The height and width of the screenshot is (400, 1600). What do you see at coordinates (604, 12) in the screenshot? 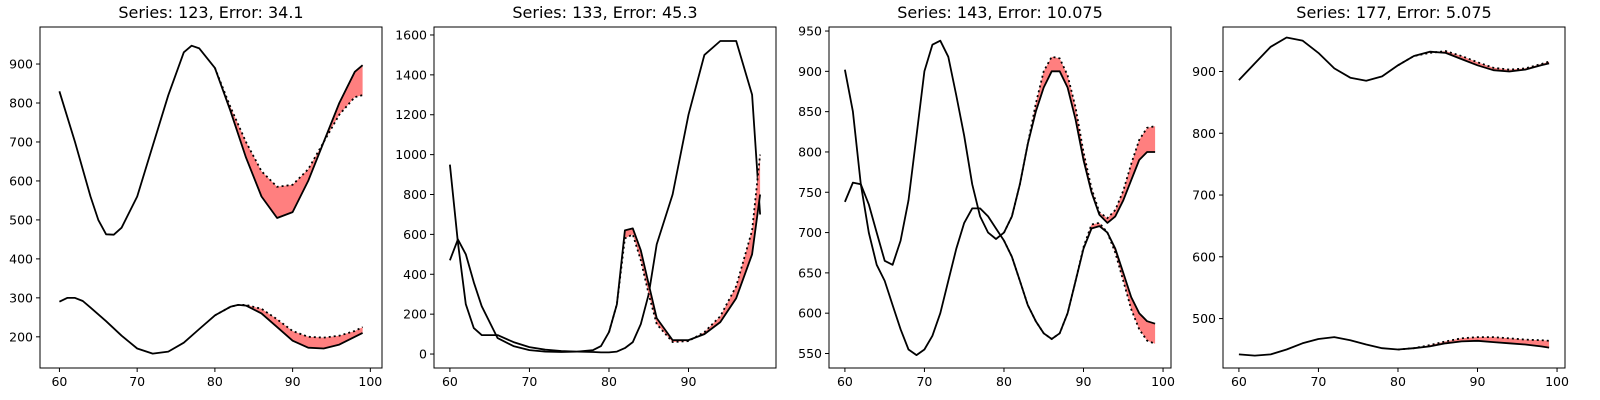
I see `chart-title: Series: 133, Error: 45.3` at bounding box center [604, 12].